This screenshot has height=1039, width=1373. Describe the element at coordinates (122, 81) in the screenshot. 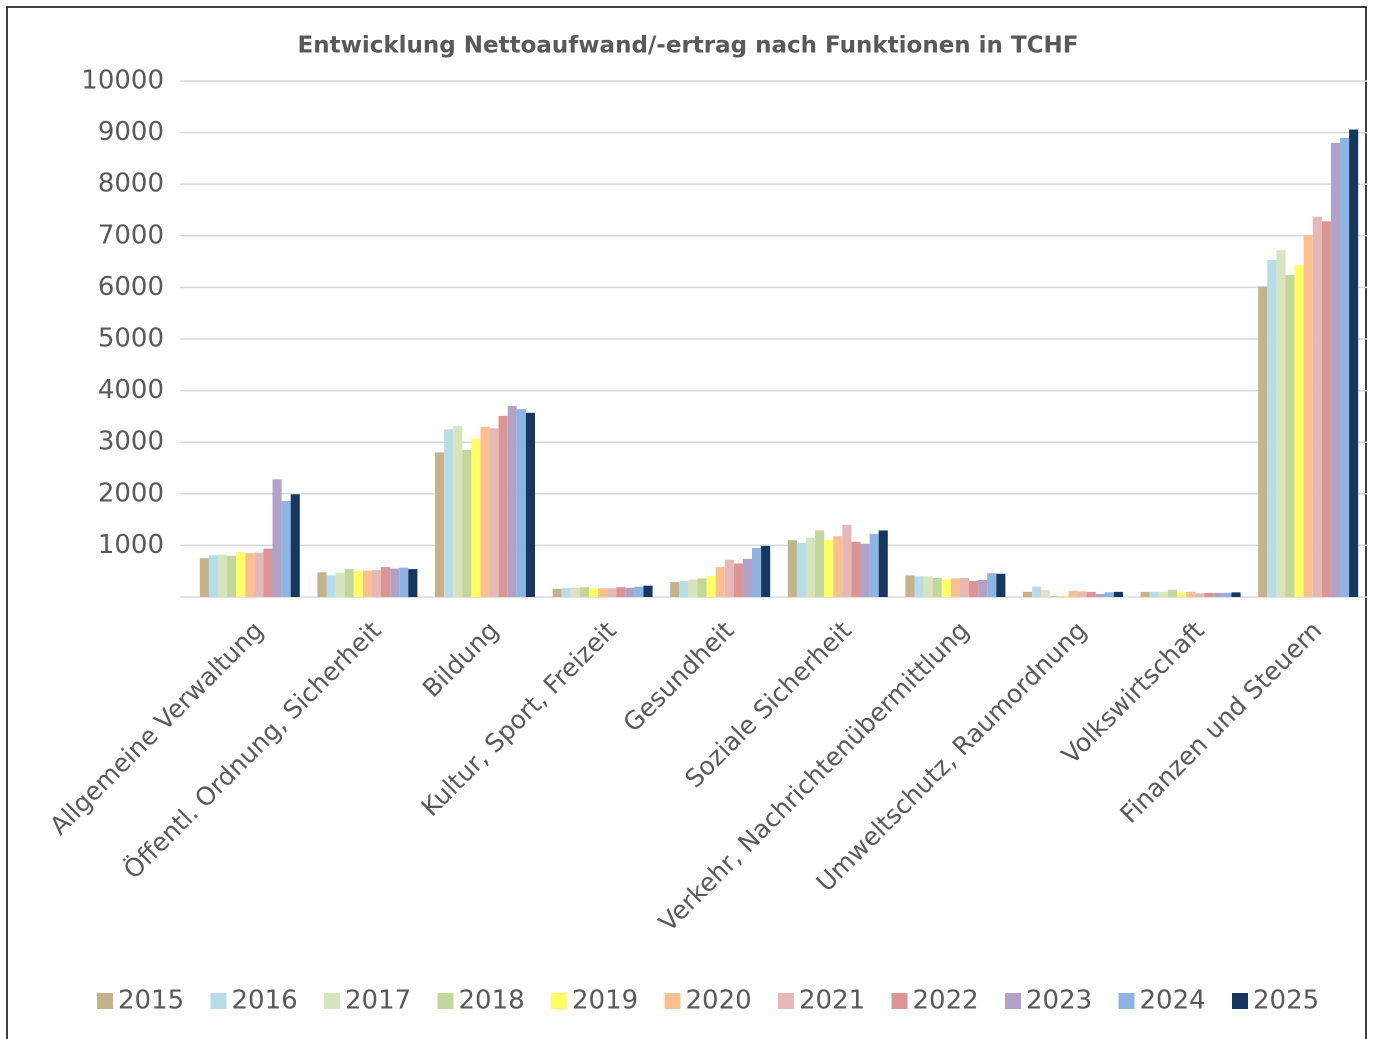

I see `y-tick-label: 10000` at that location.